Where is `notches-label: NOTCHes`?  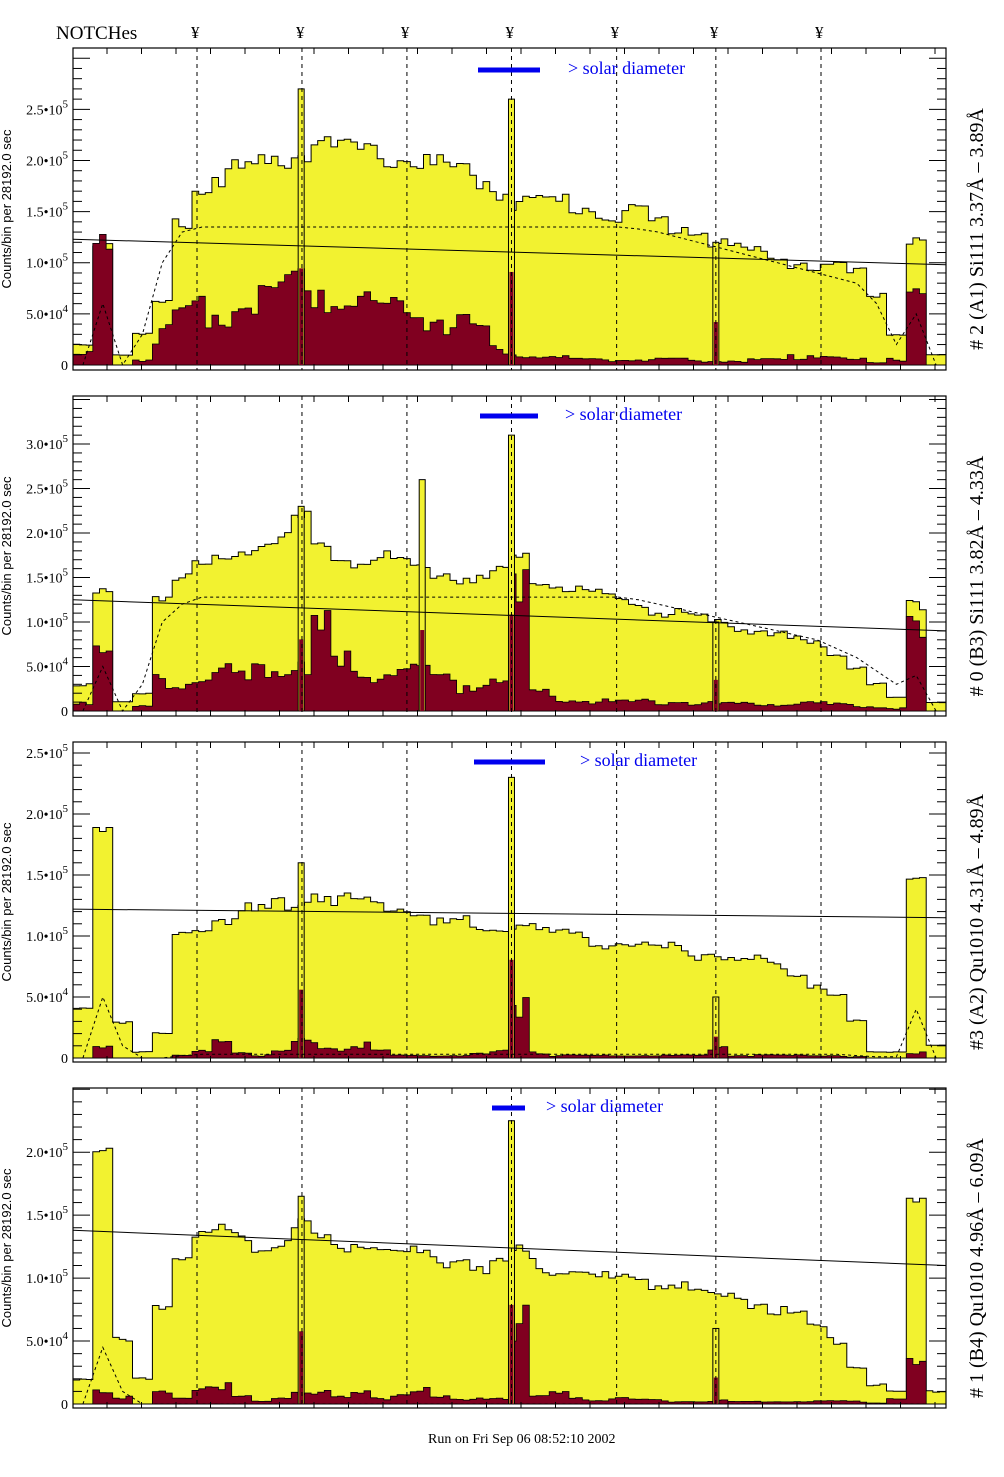
notches-label: NOTCHes is located at coordinates (96, 33).